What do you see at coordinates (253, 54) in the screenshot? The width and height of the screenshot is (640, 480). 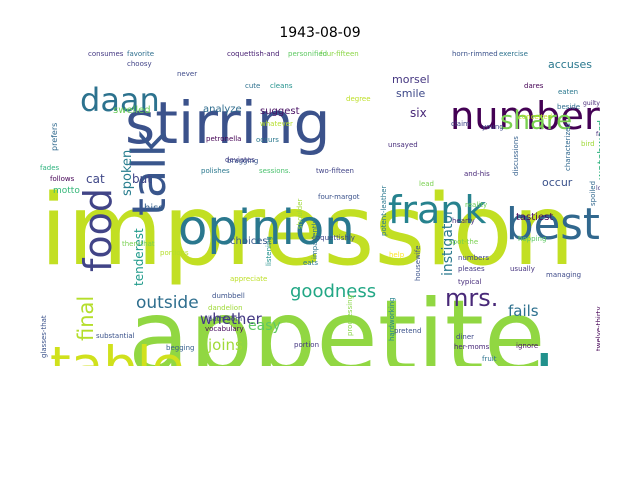 I see `word: coquettish-and` at bounding box center [253, 54].